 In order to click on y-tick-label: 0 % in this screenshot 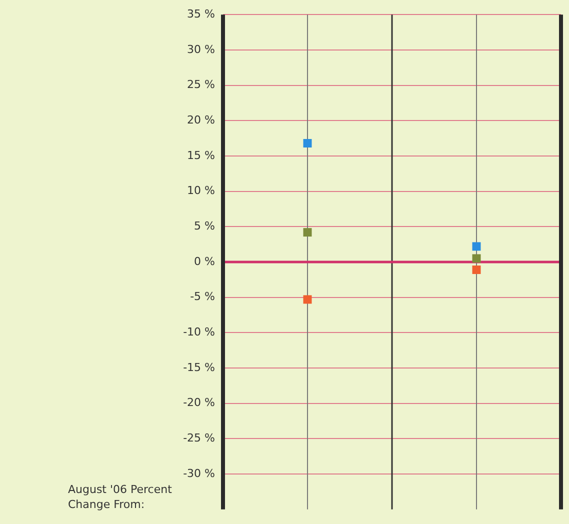, I will do `click(204, 261)`.